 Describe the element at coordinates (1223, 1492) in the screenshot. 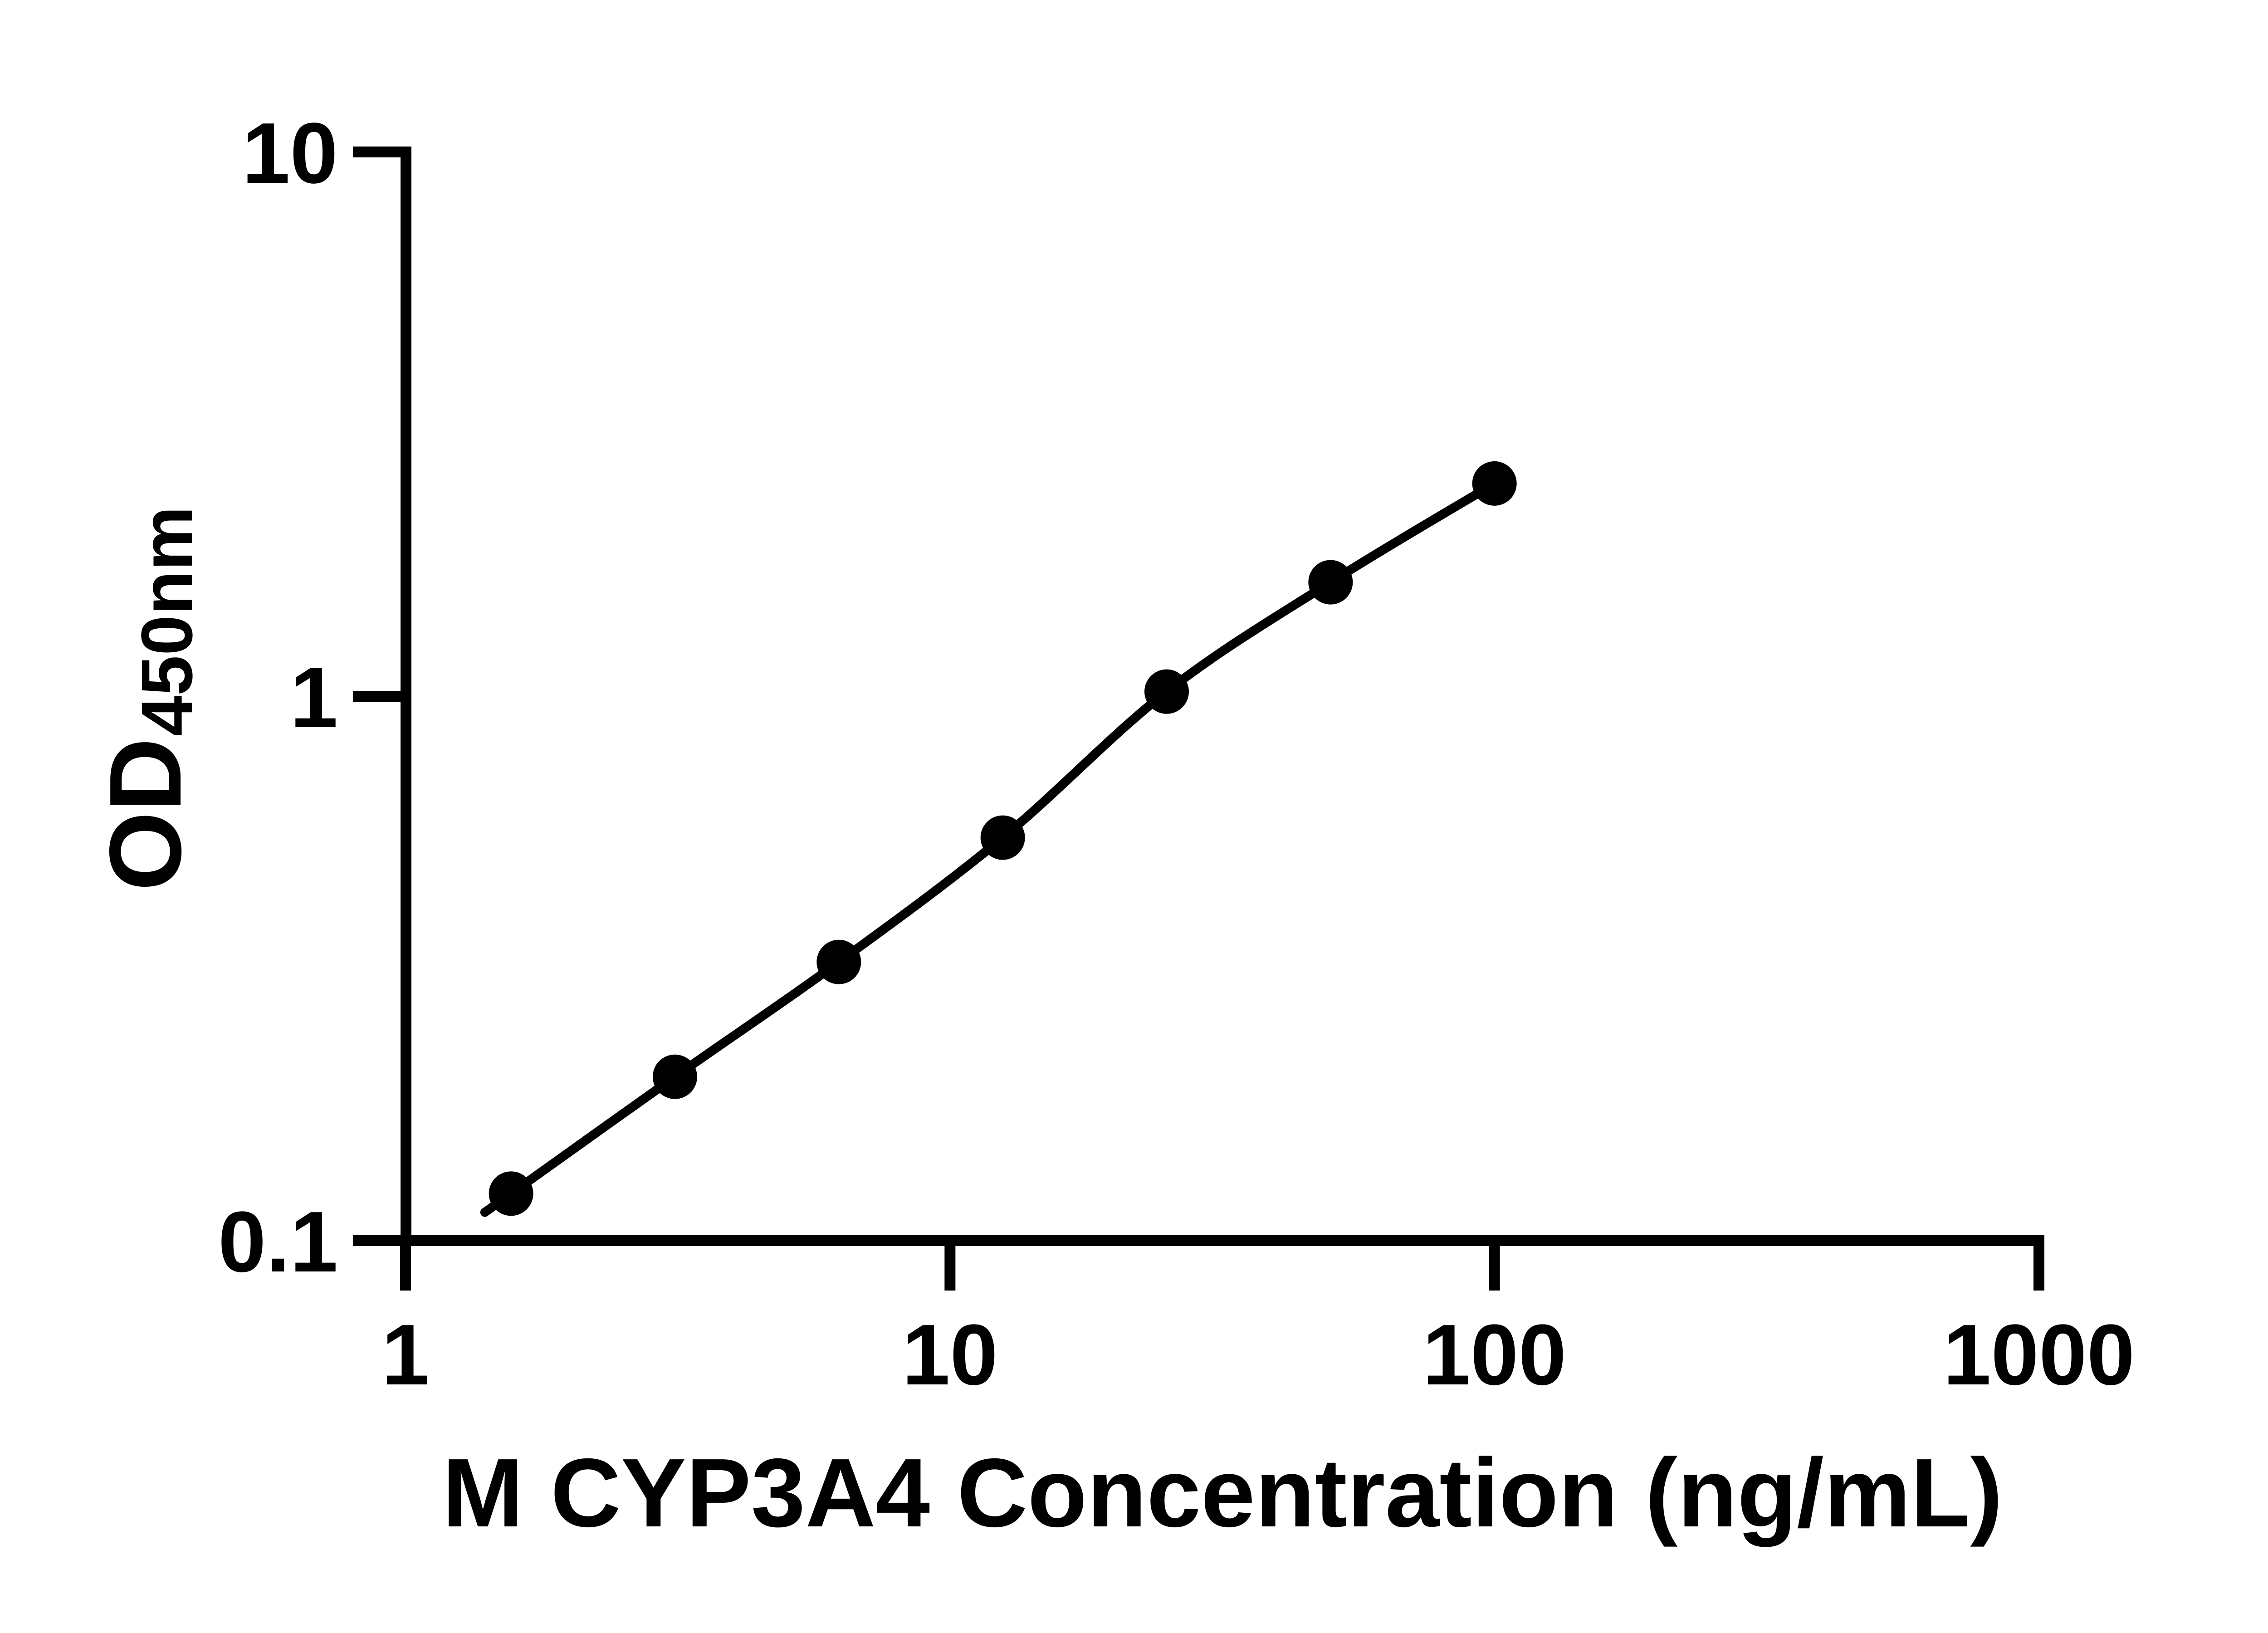

I see `x-axis-title: M CYP3A4 Concentration (ng/mL)` at that location.